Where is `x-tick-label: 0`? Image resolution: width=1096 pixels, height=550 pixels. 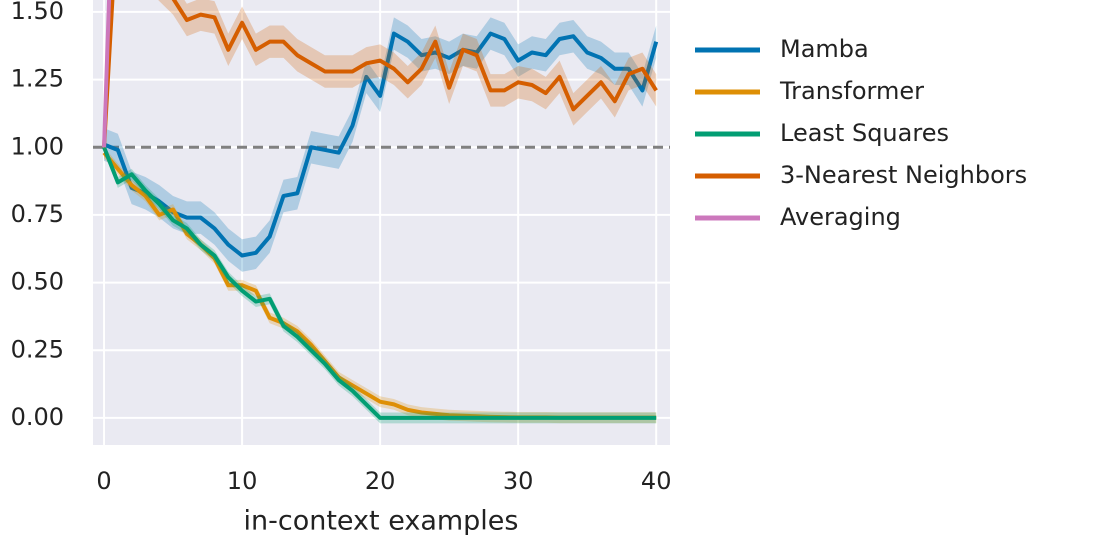
x-tick-label: 0 is located at coordinates (103, 481).